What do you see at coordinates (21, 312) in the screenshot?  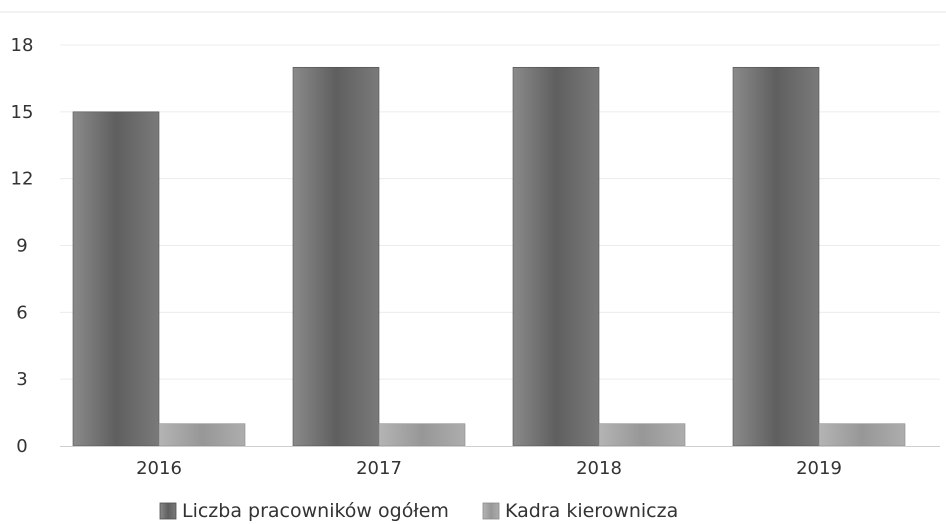 I see `y-tick-label: 6` at bounding box center [21, 312].